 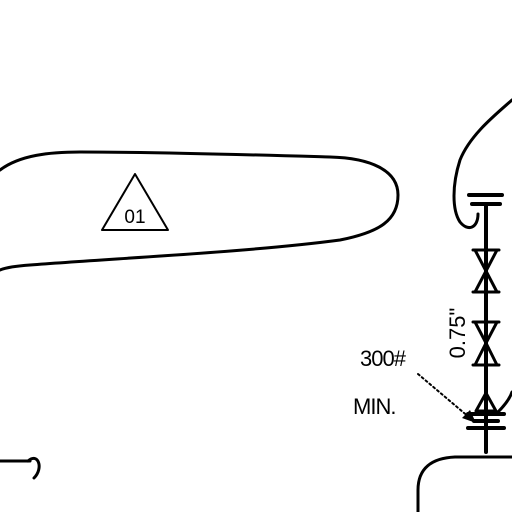 I want to click on valve-side-arc, so click(x=504, y=402).